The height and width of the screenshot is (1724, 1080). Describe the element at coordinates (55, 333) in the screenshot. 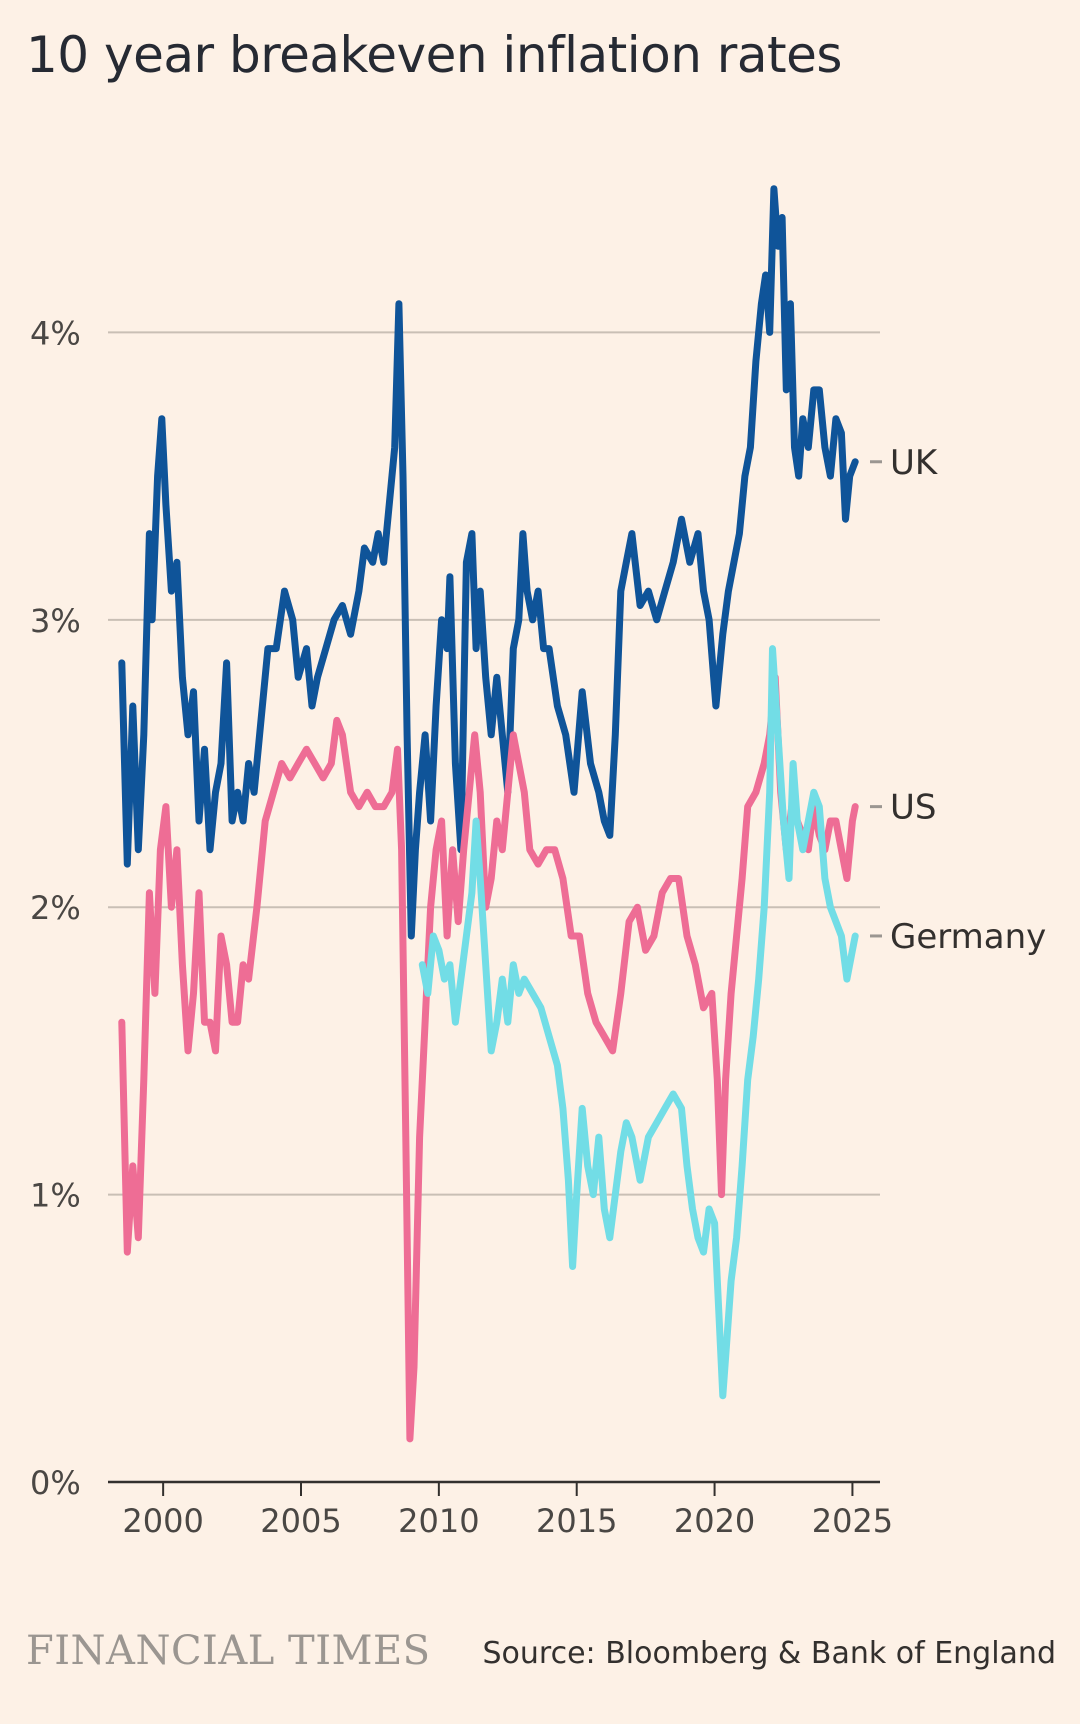

I see `y-tick-label: 4%` at that location.